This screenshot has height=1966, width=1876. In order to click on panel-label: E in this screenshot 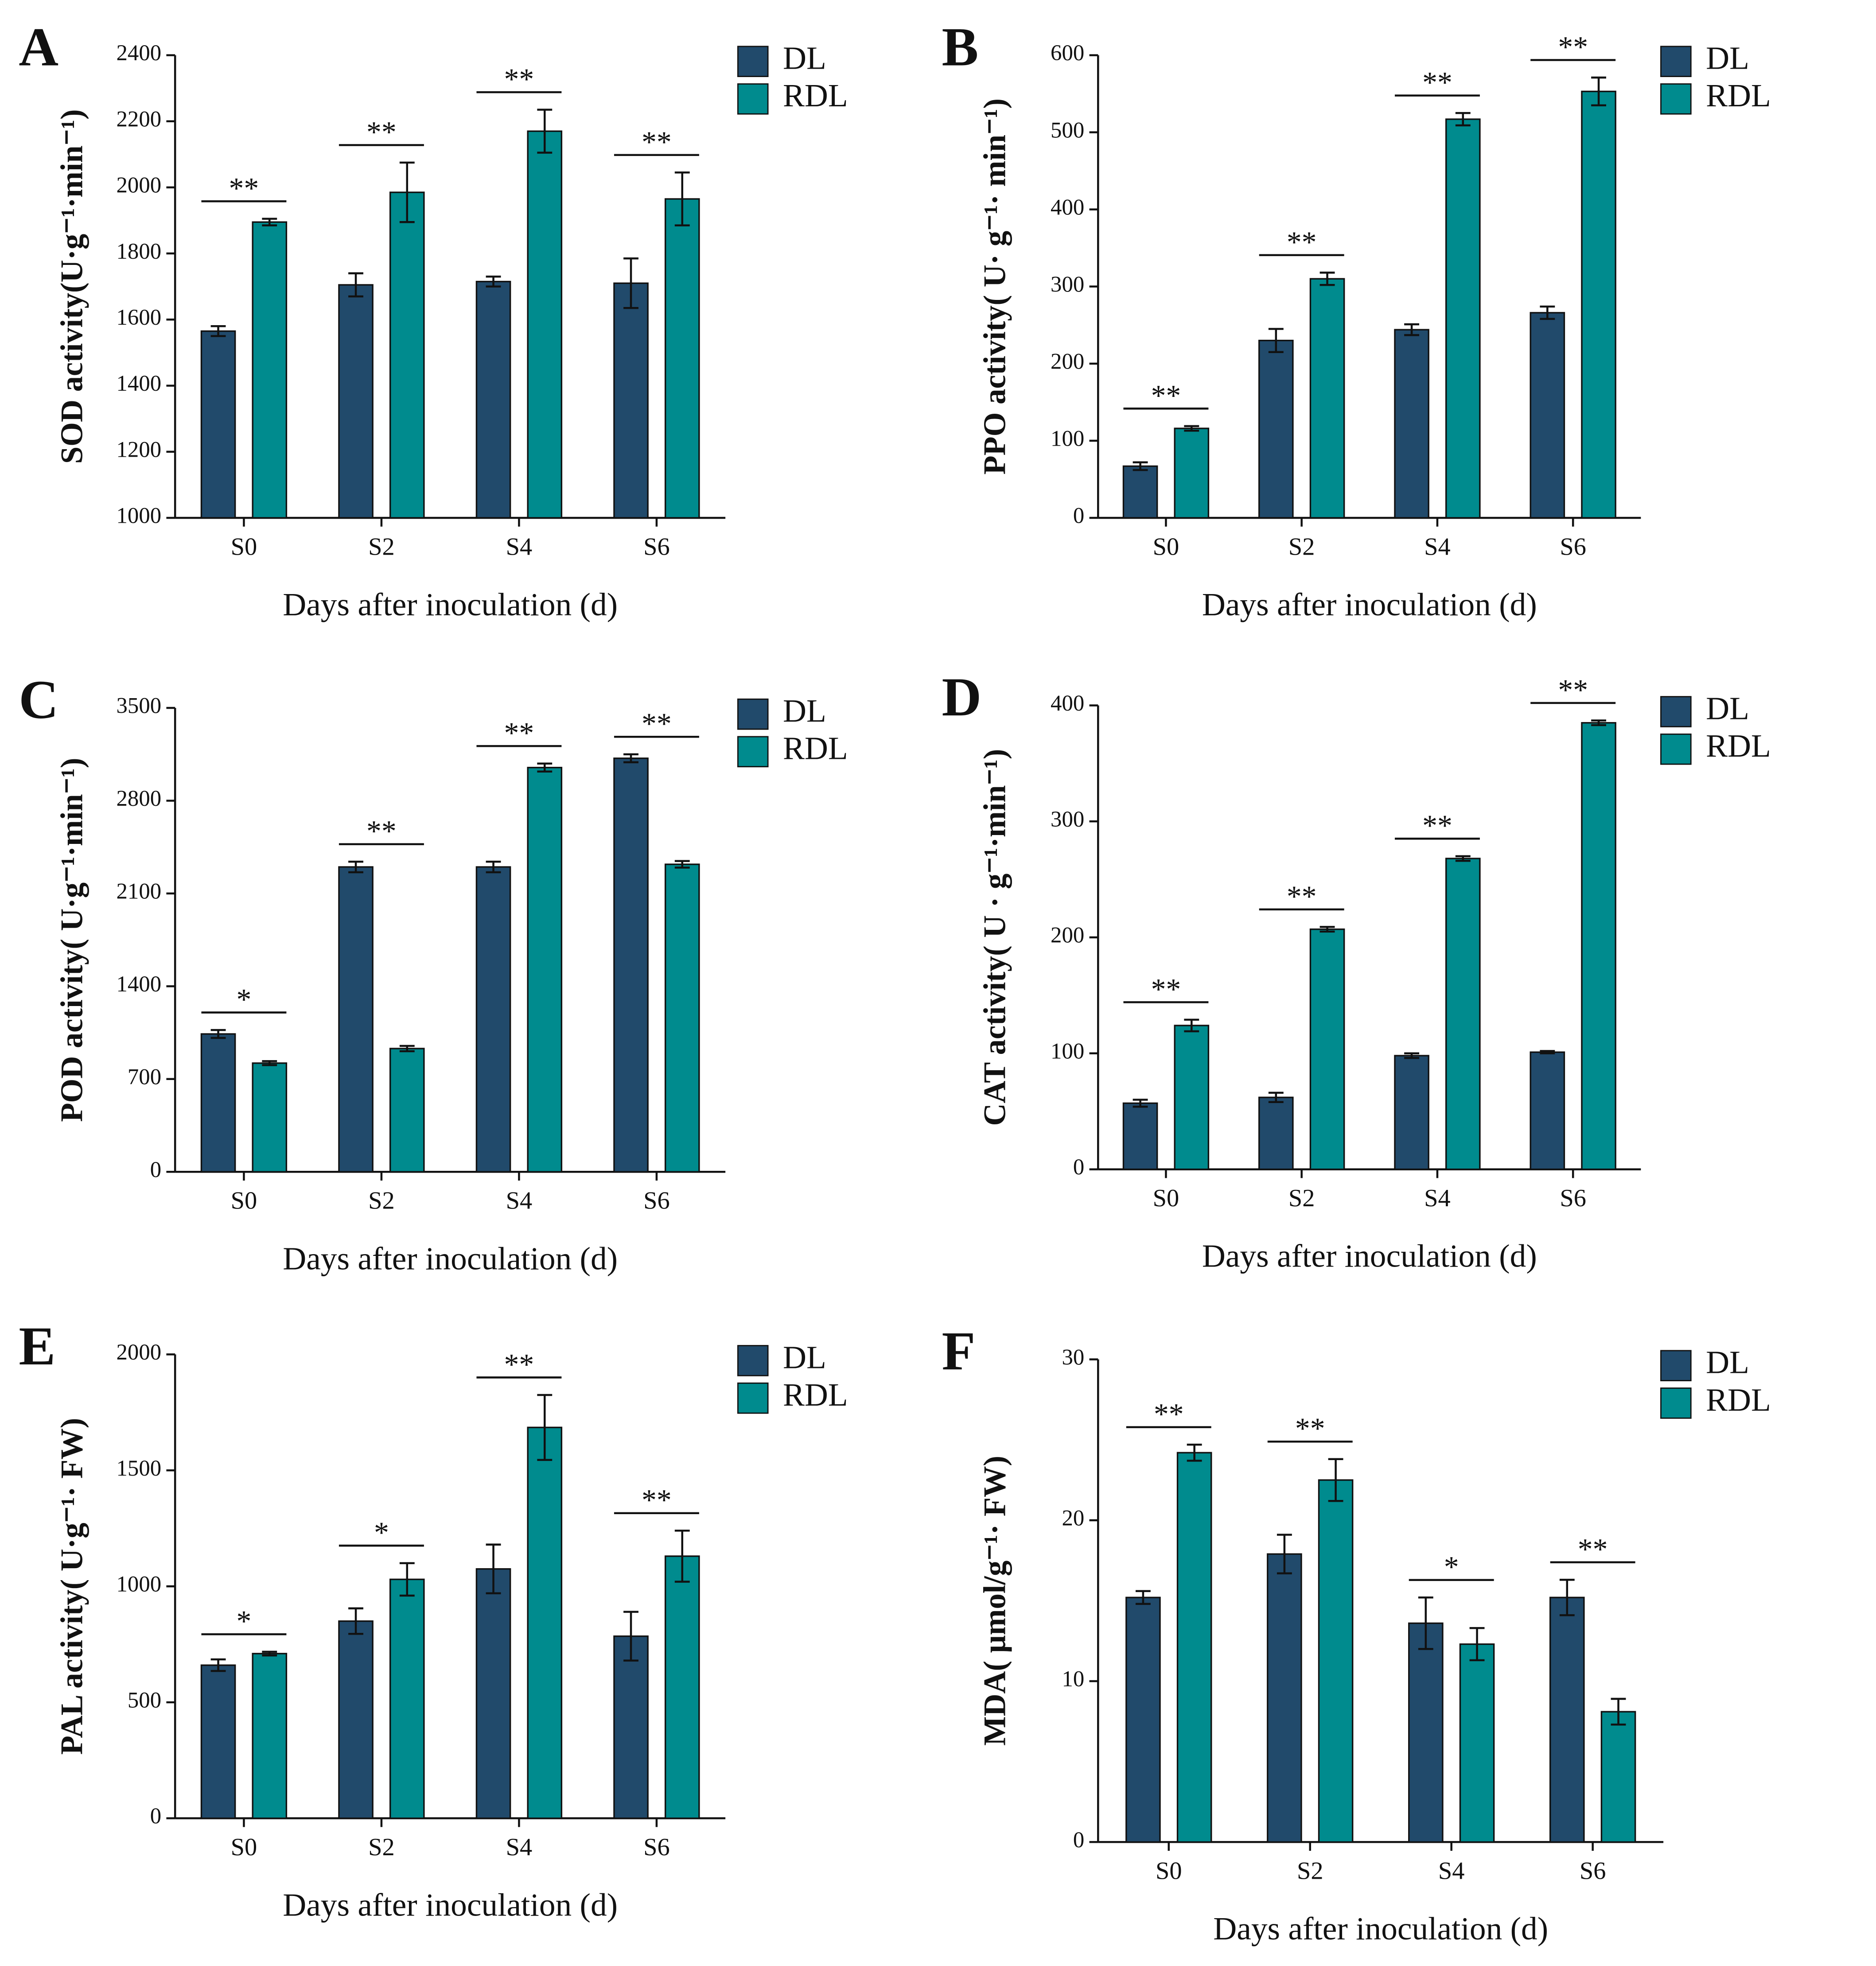, I will do `click(37, 1345)`.